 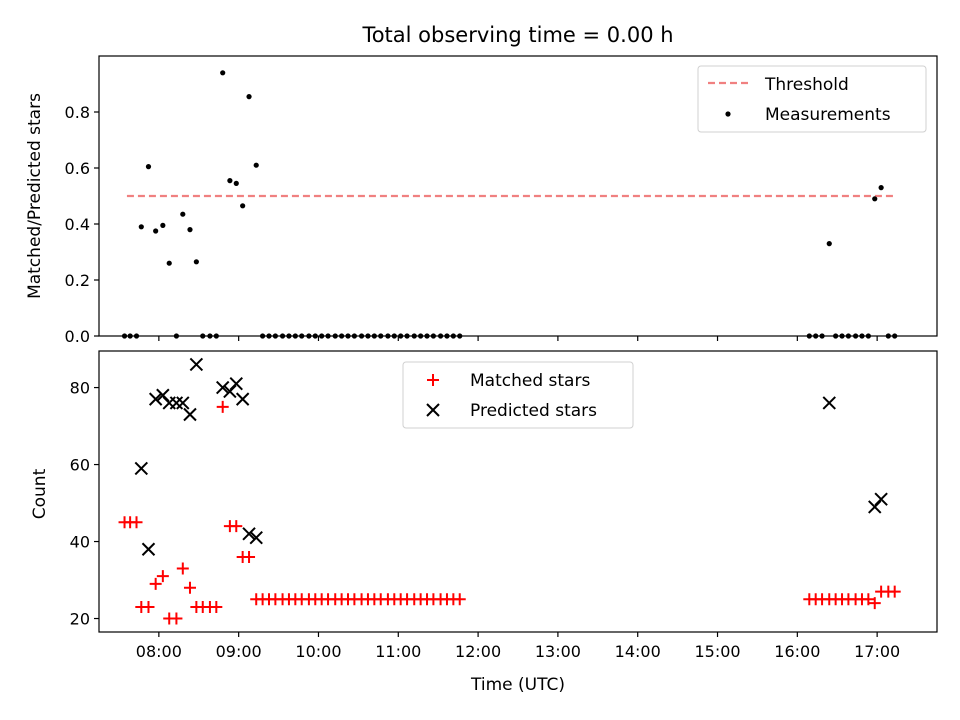 I want to click on predicted-stars-legend-swatch, so click(x=433, y=410).